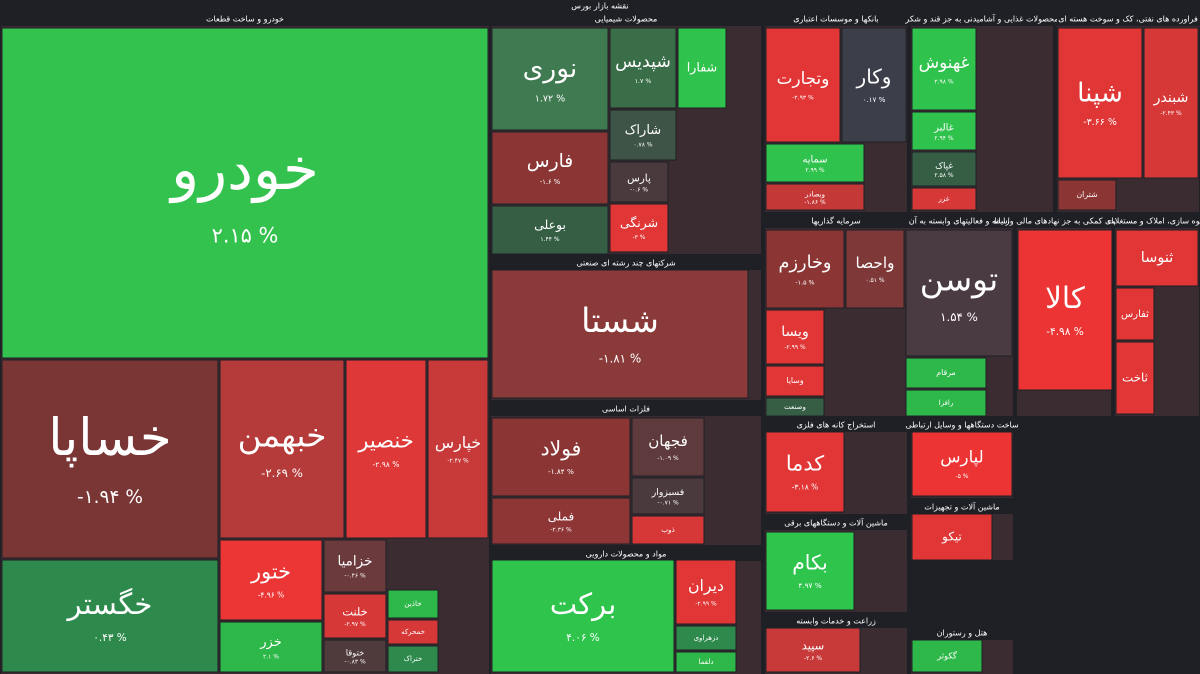  I want to click on tile-change: ۱.۷۲ %, so click(550, 98).